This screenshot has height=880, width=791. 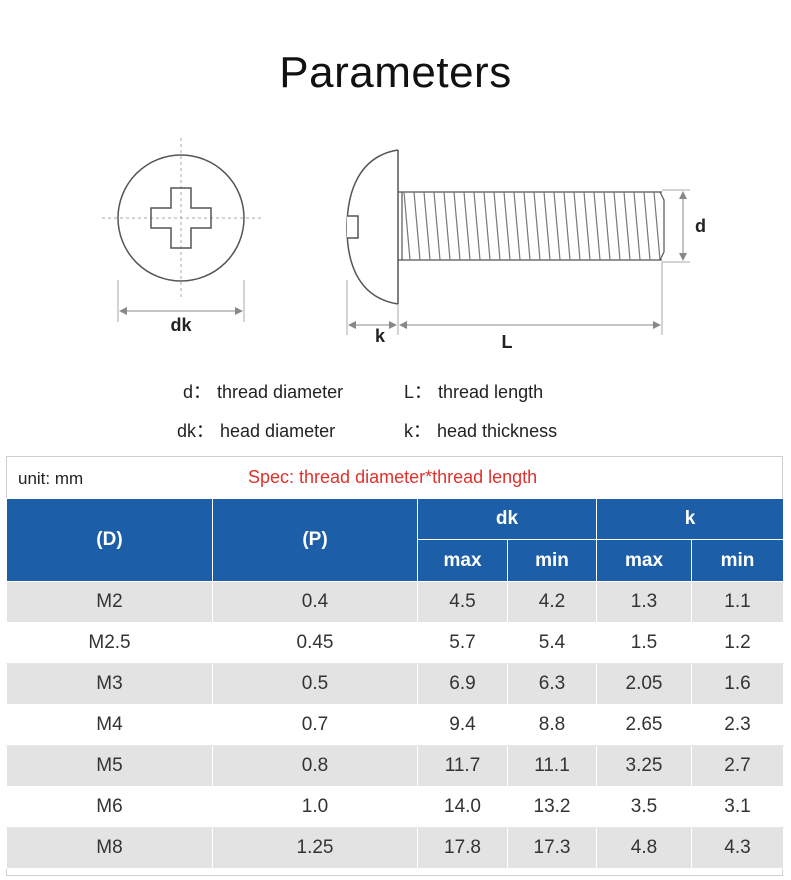 What do you see at coordinates (644, 602) in the screenshot?
I see `cell-k-max: 1.3` at bounding box center [644, 602].